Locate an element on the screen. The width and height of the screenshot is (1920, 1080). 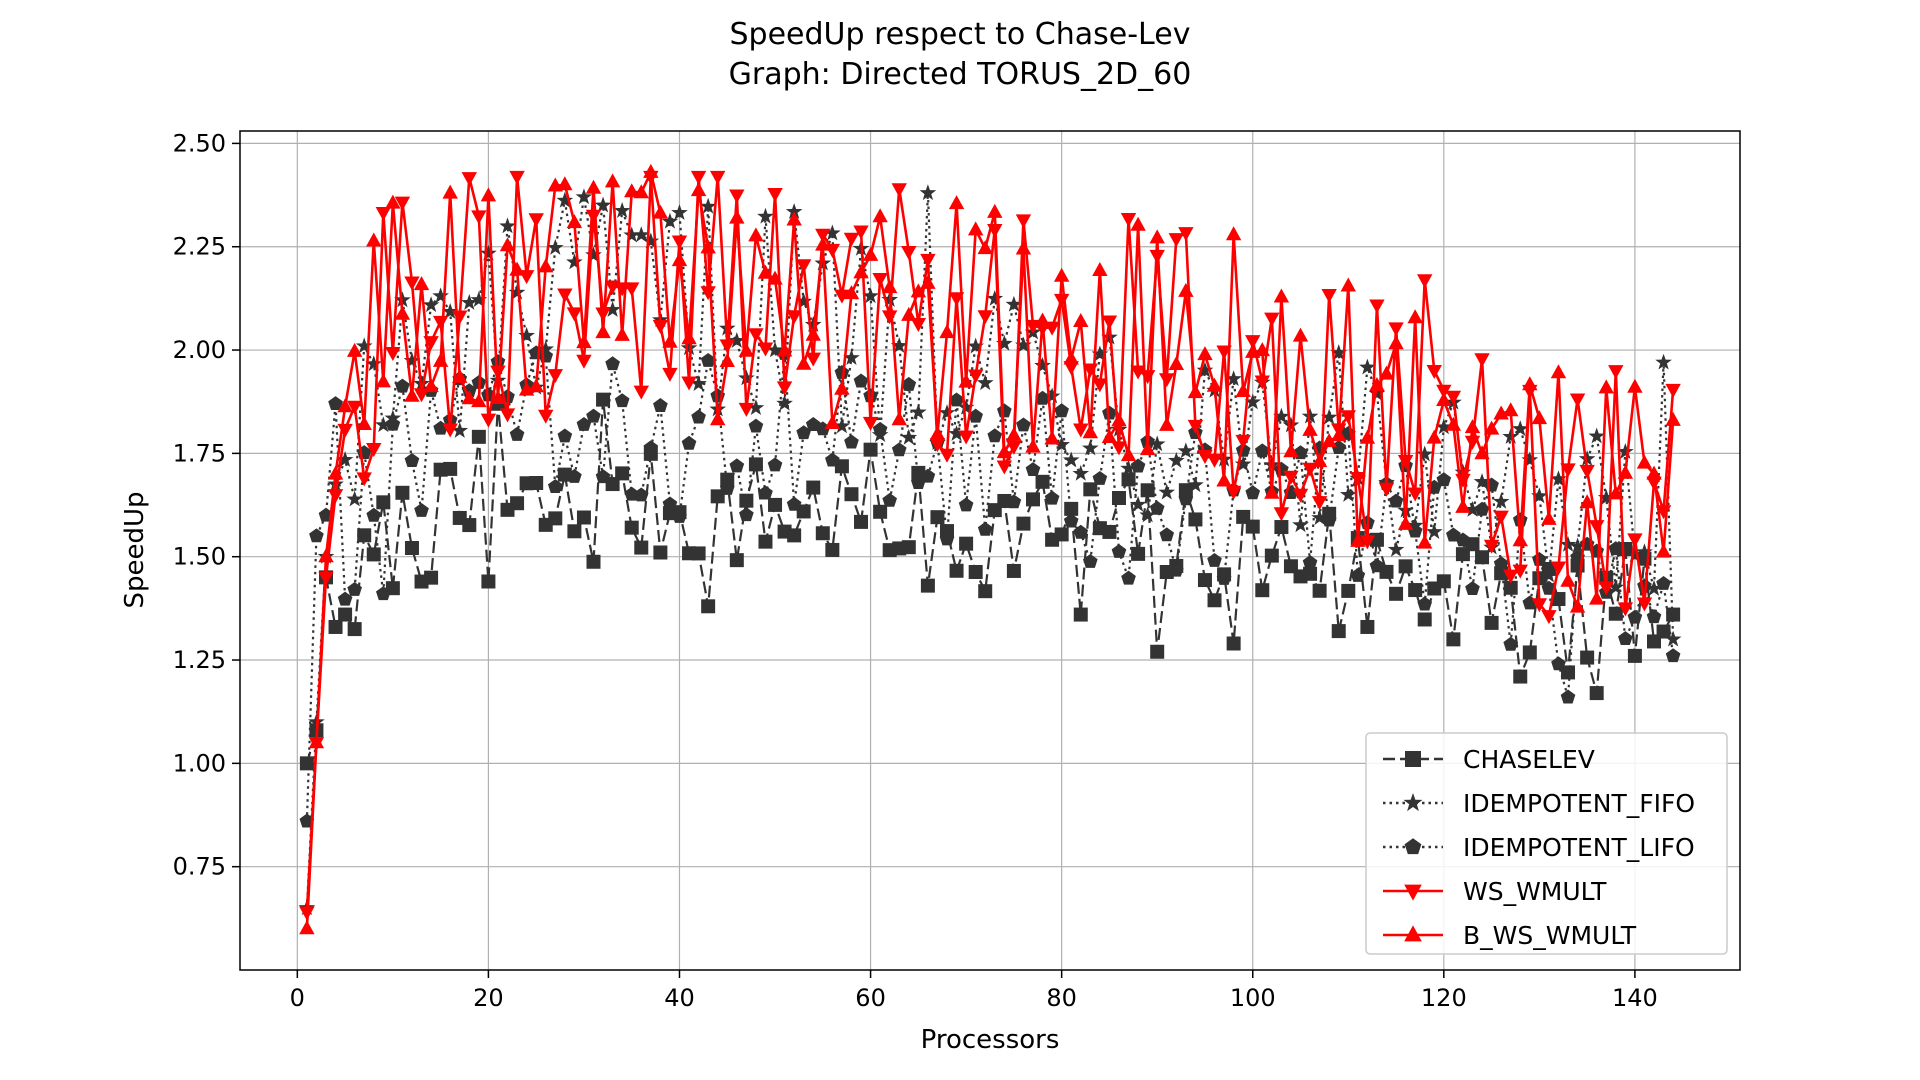
x-axis-label: Processors is located at coordinates (990, 1040).